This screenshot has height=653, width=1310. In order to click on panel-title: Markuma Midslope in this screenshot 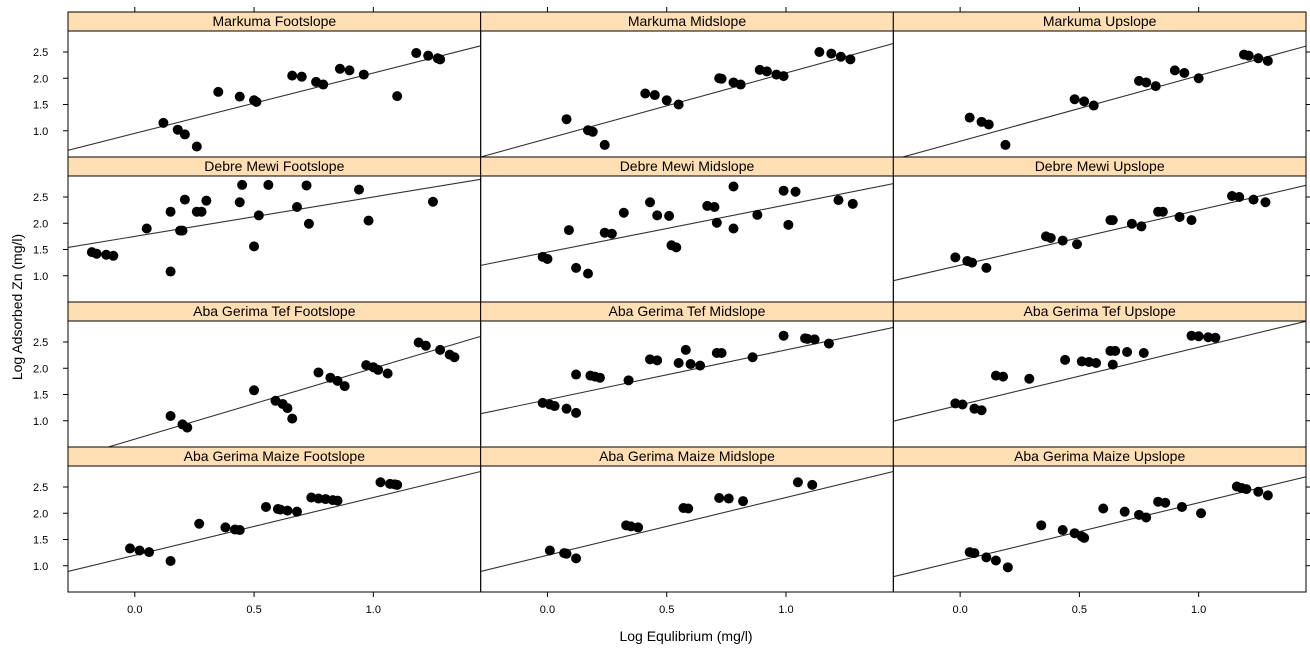, I will do `click(687, 21)`.